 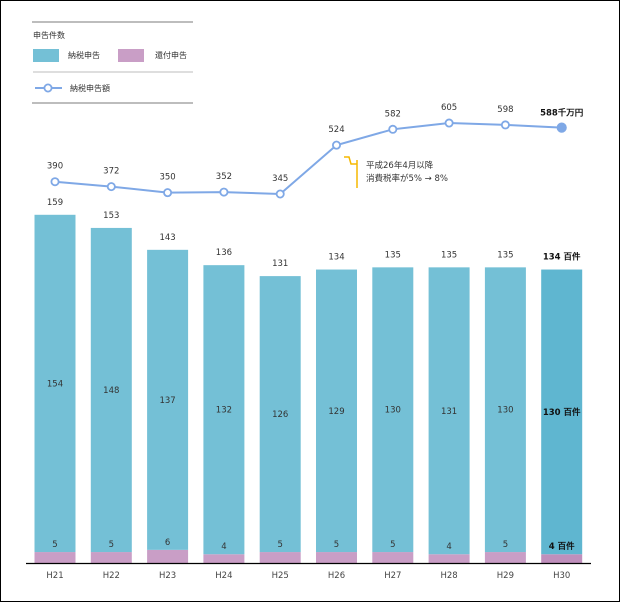 I want to click on bar-tax-label-last: 130 百件, so click(x=562, y=412).